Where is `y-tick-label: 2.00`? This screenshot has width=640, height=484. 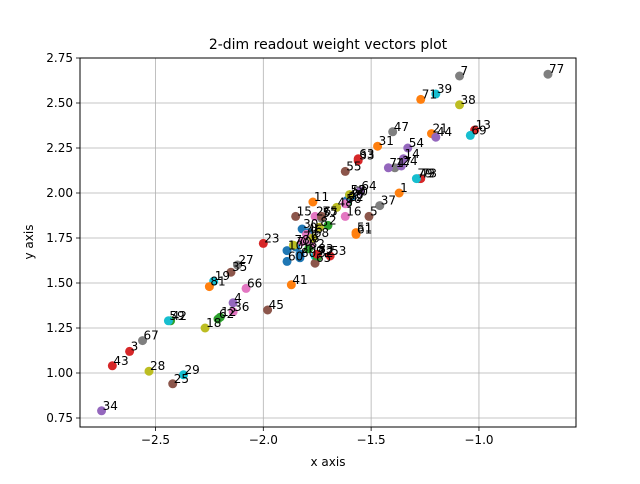
y-tick-label: 2.00 is located at coordinates (59, 193).